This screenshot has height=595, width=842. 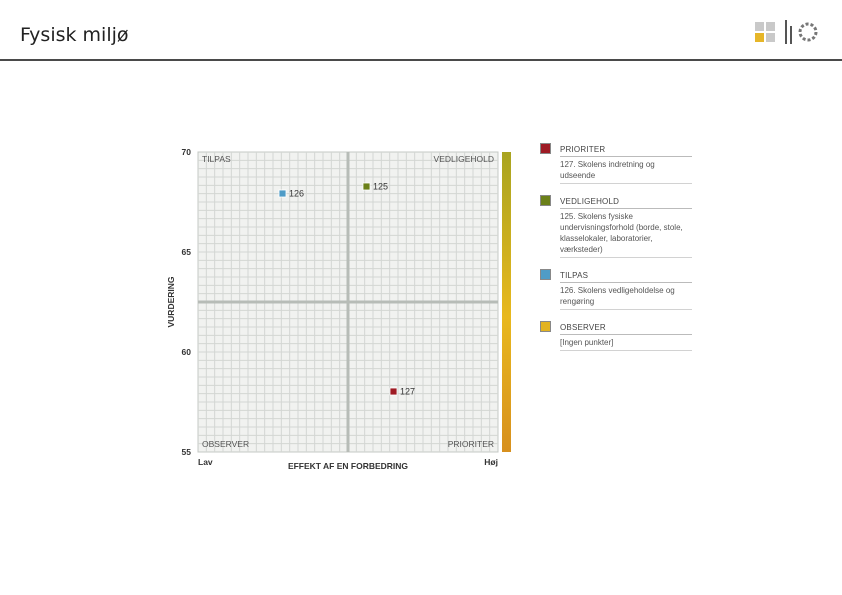 I want to click on legend-swatch-tilpas, so click(x=545, y=274).